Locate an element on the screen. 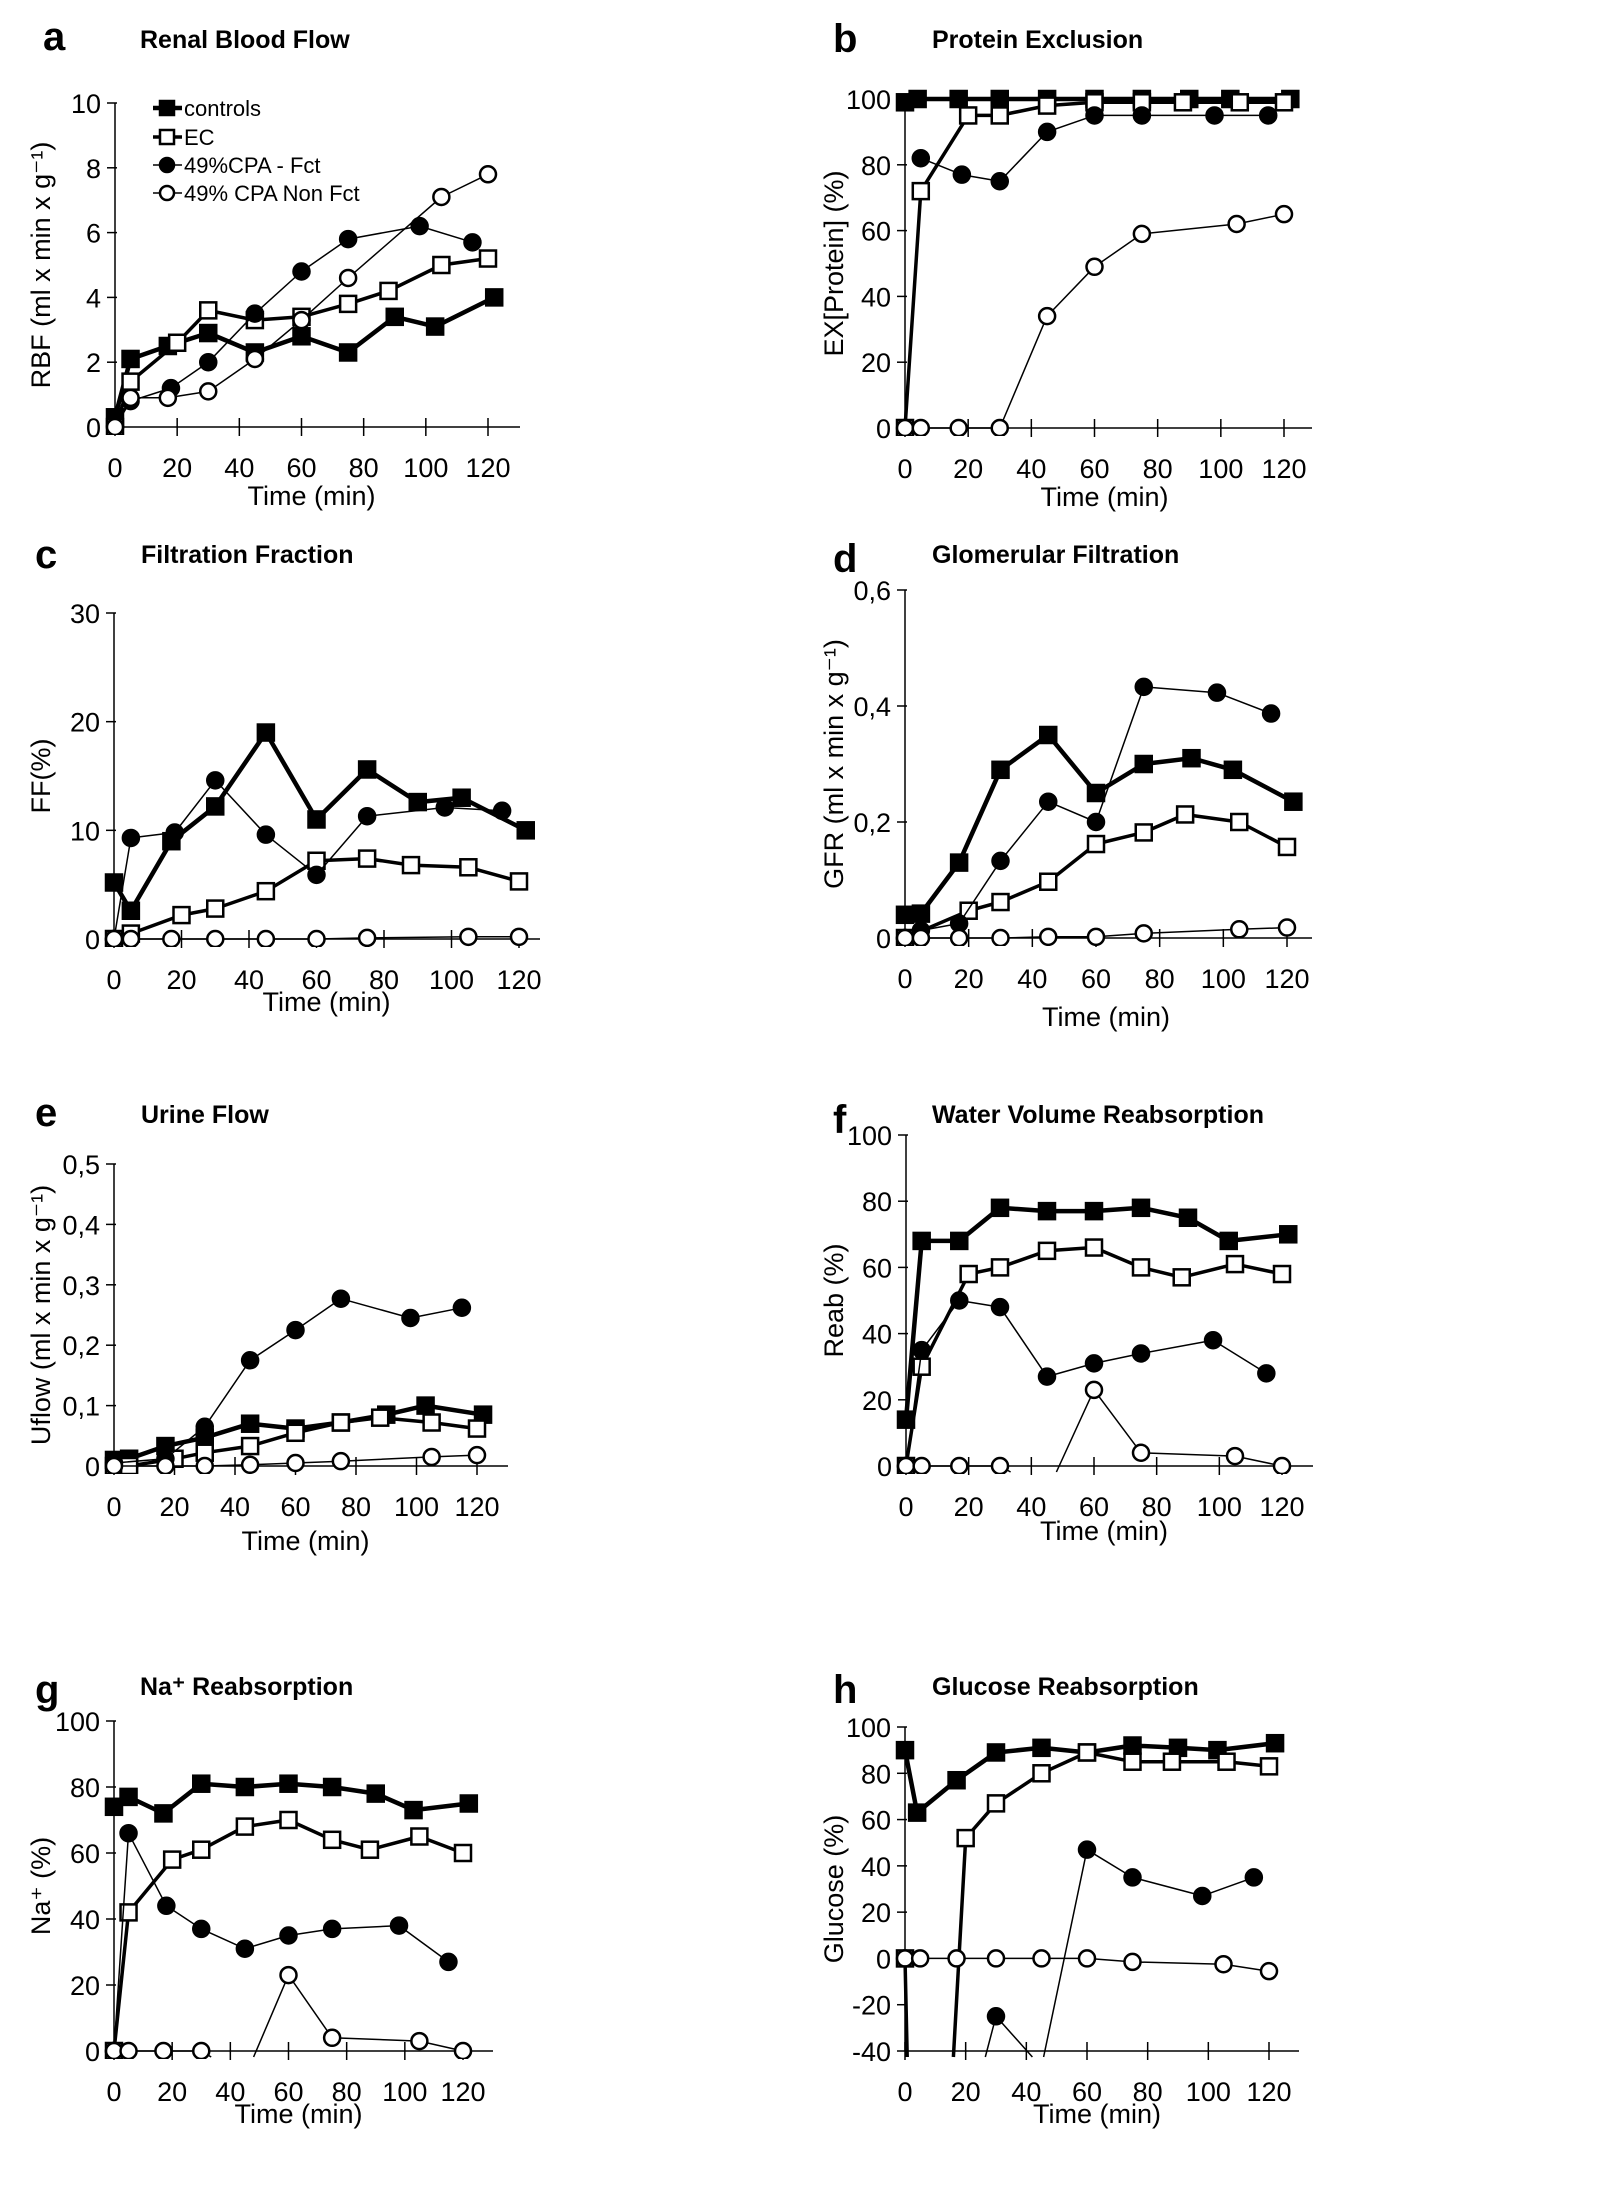  series-controls is located at coordinates (1097, 1313).